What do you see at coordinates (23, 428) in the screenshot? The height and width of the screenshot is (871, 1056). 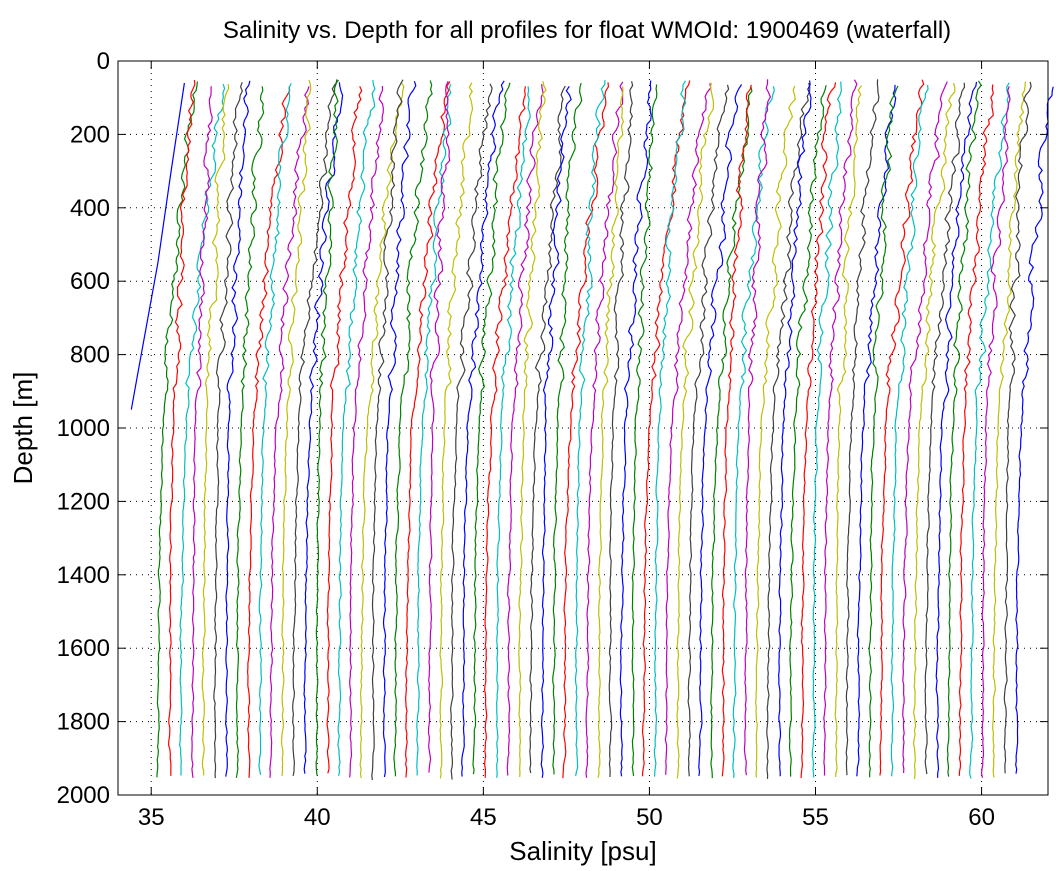 I see `y-axis-label: Depth [m]` at bounding box center [23, 428].